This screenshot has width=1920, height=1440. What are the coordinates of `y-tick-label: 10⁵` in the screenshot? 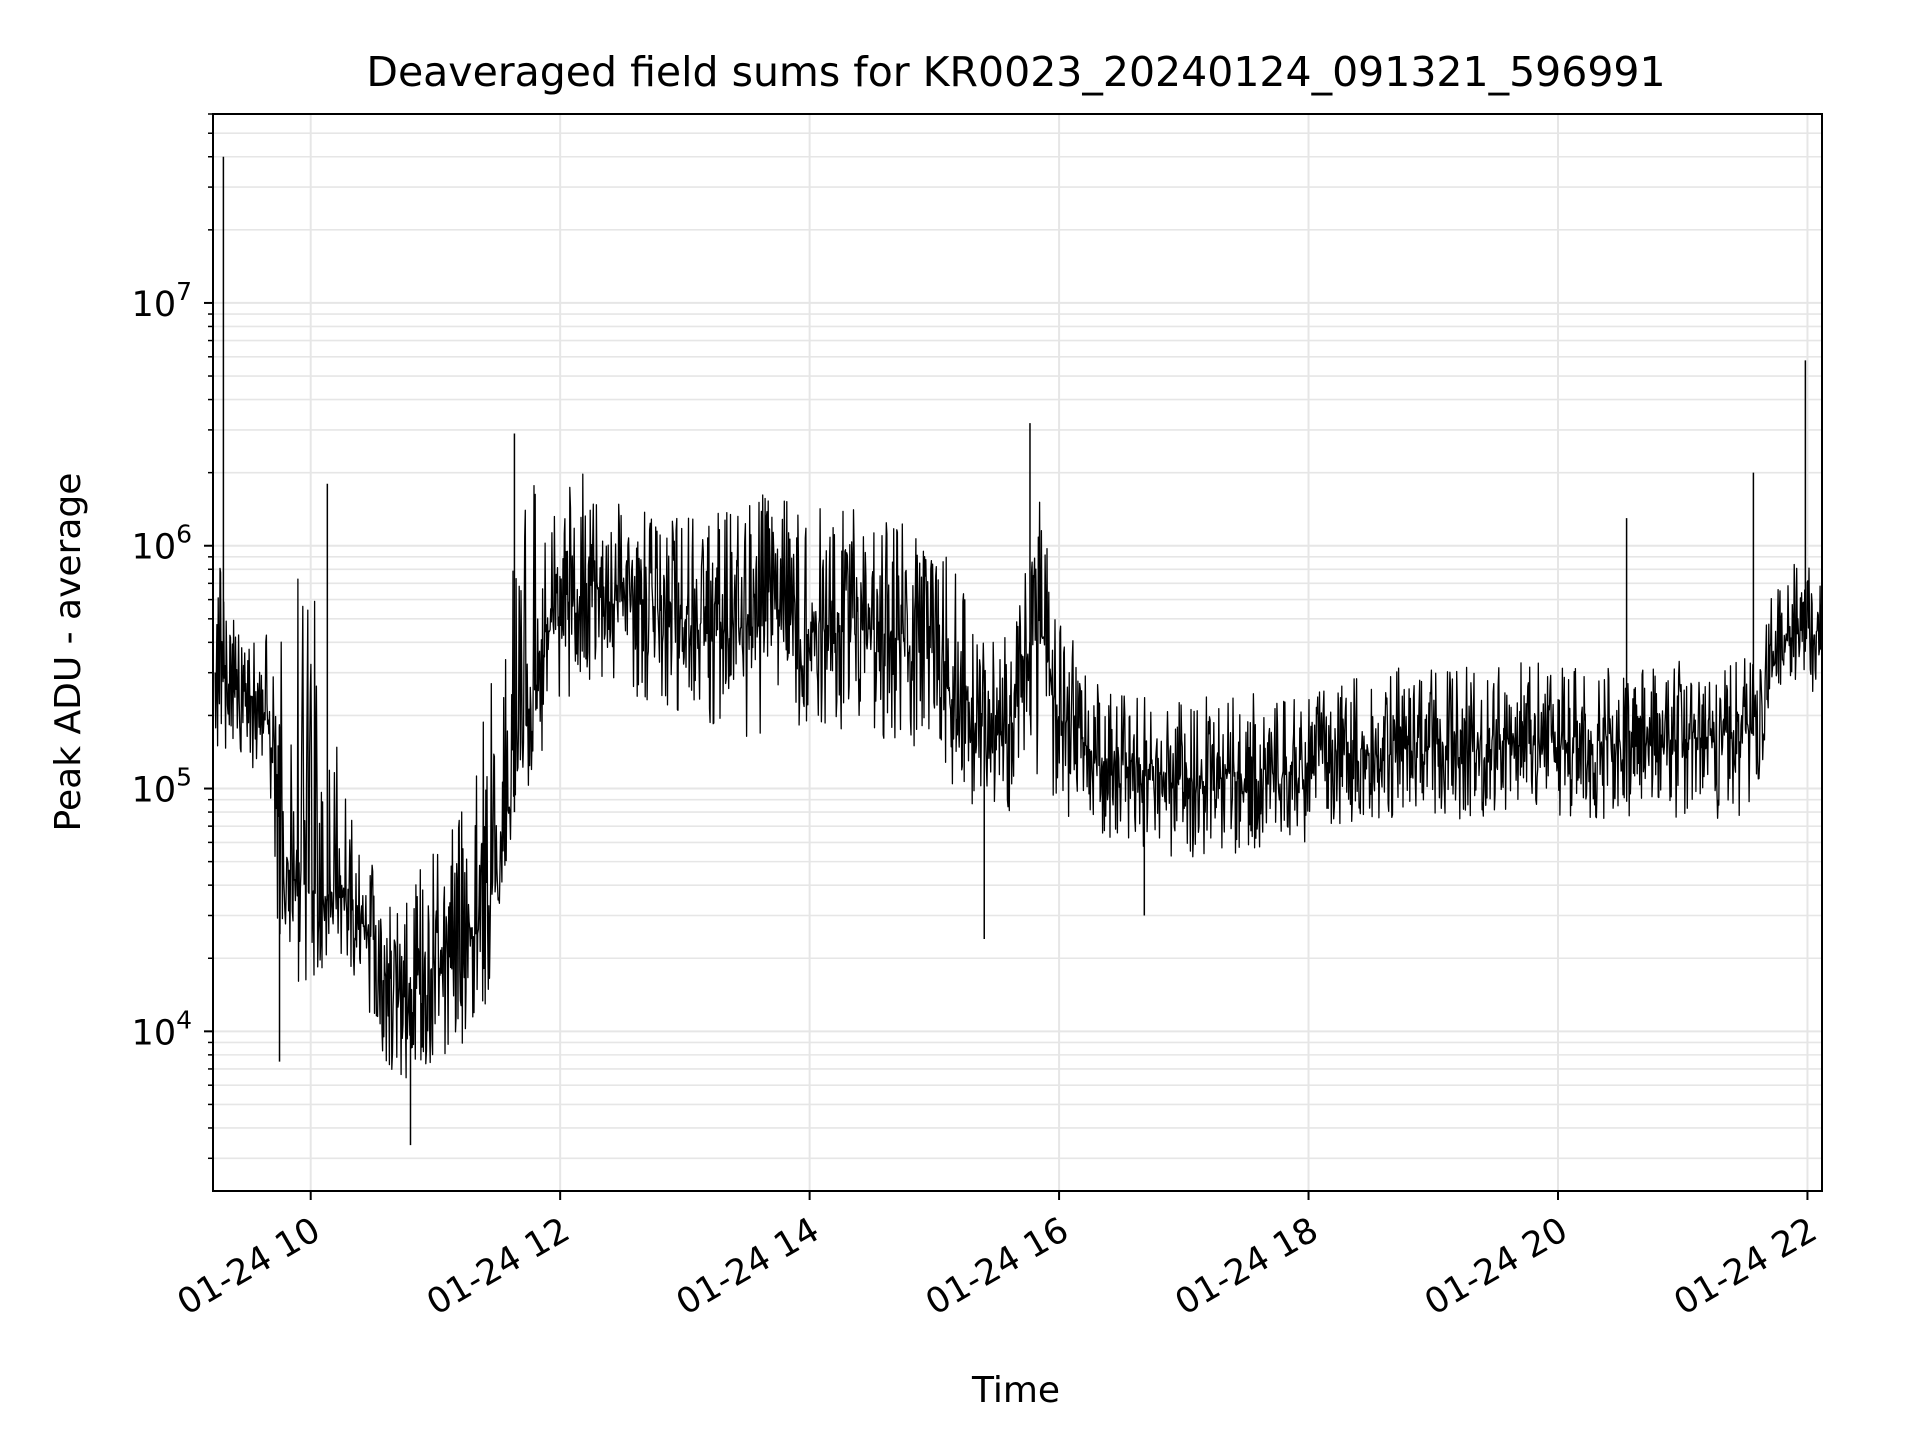 It's located at (162, 787).